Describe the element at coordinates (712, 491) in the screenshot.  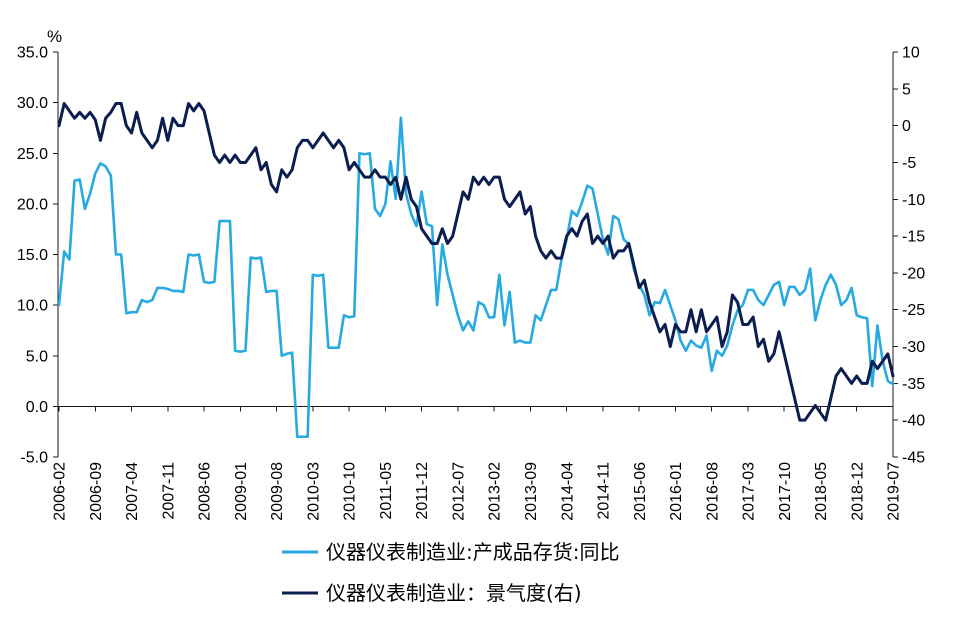
I see `x-tick-label: 2016-08` at that location.